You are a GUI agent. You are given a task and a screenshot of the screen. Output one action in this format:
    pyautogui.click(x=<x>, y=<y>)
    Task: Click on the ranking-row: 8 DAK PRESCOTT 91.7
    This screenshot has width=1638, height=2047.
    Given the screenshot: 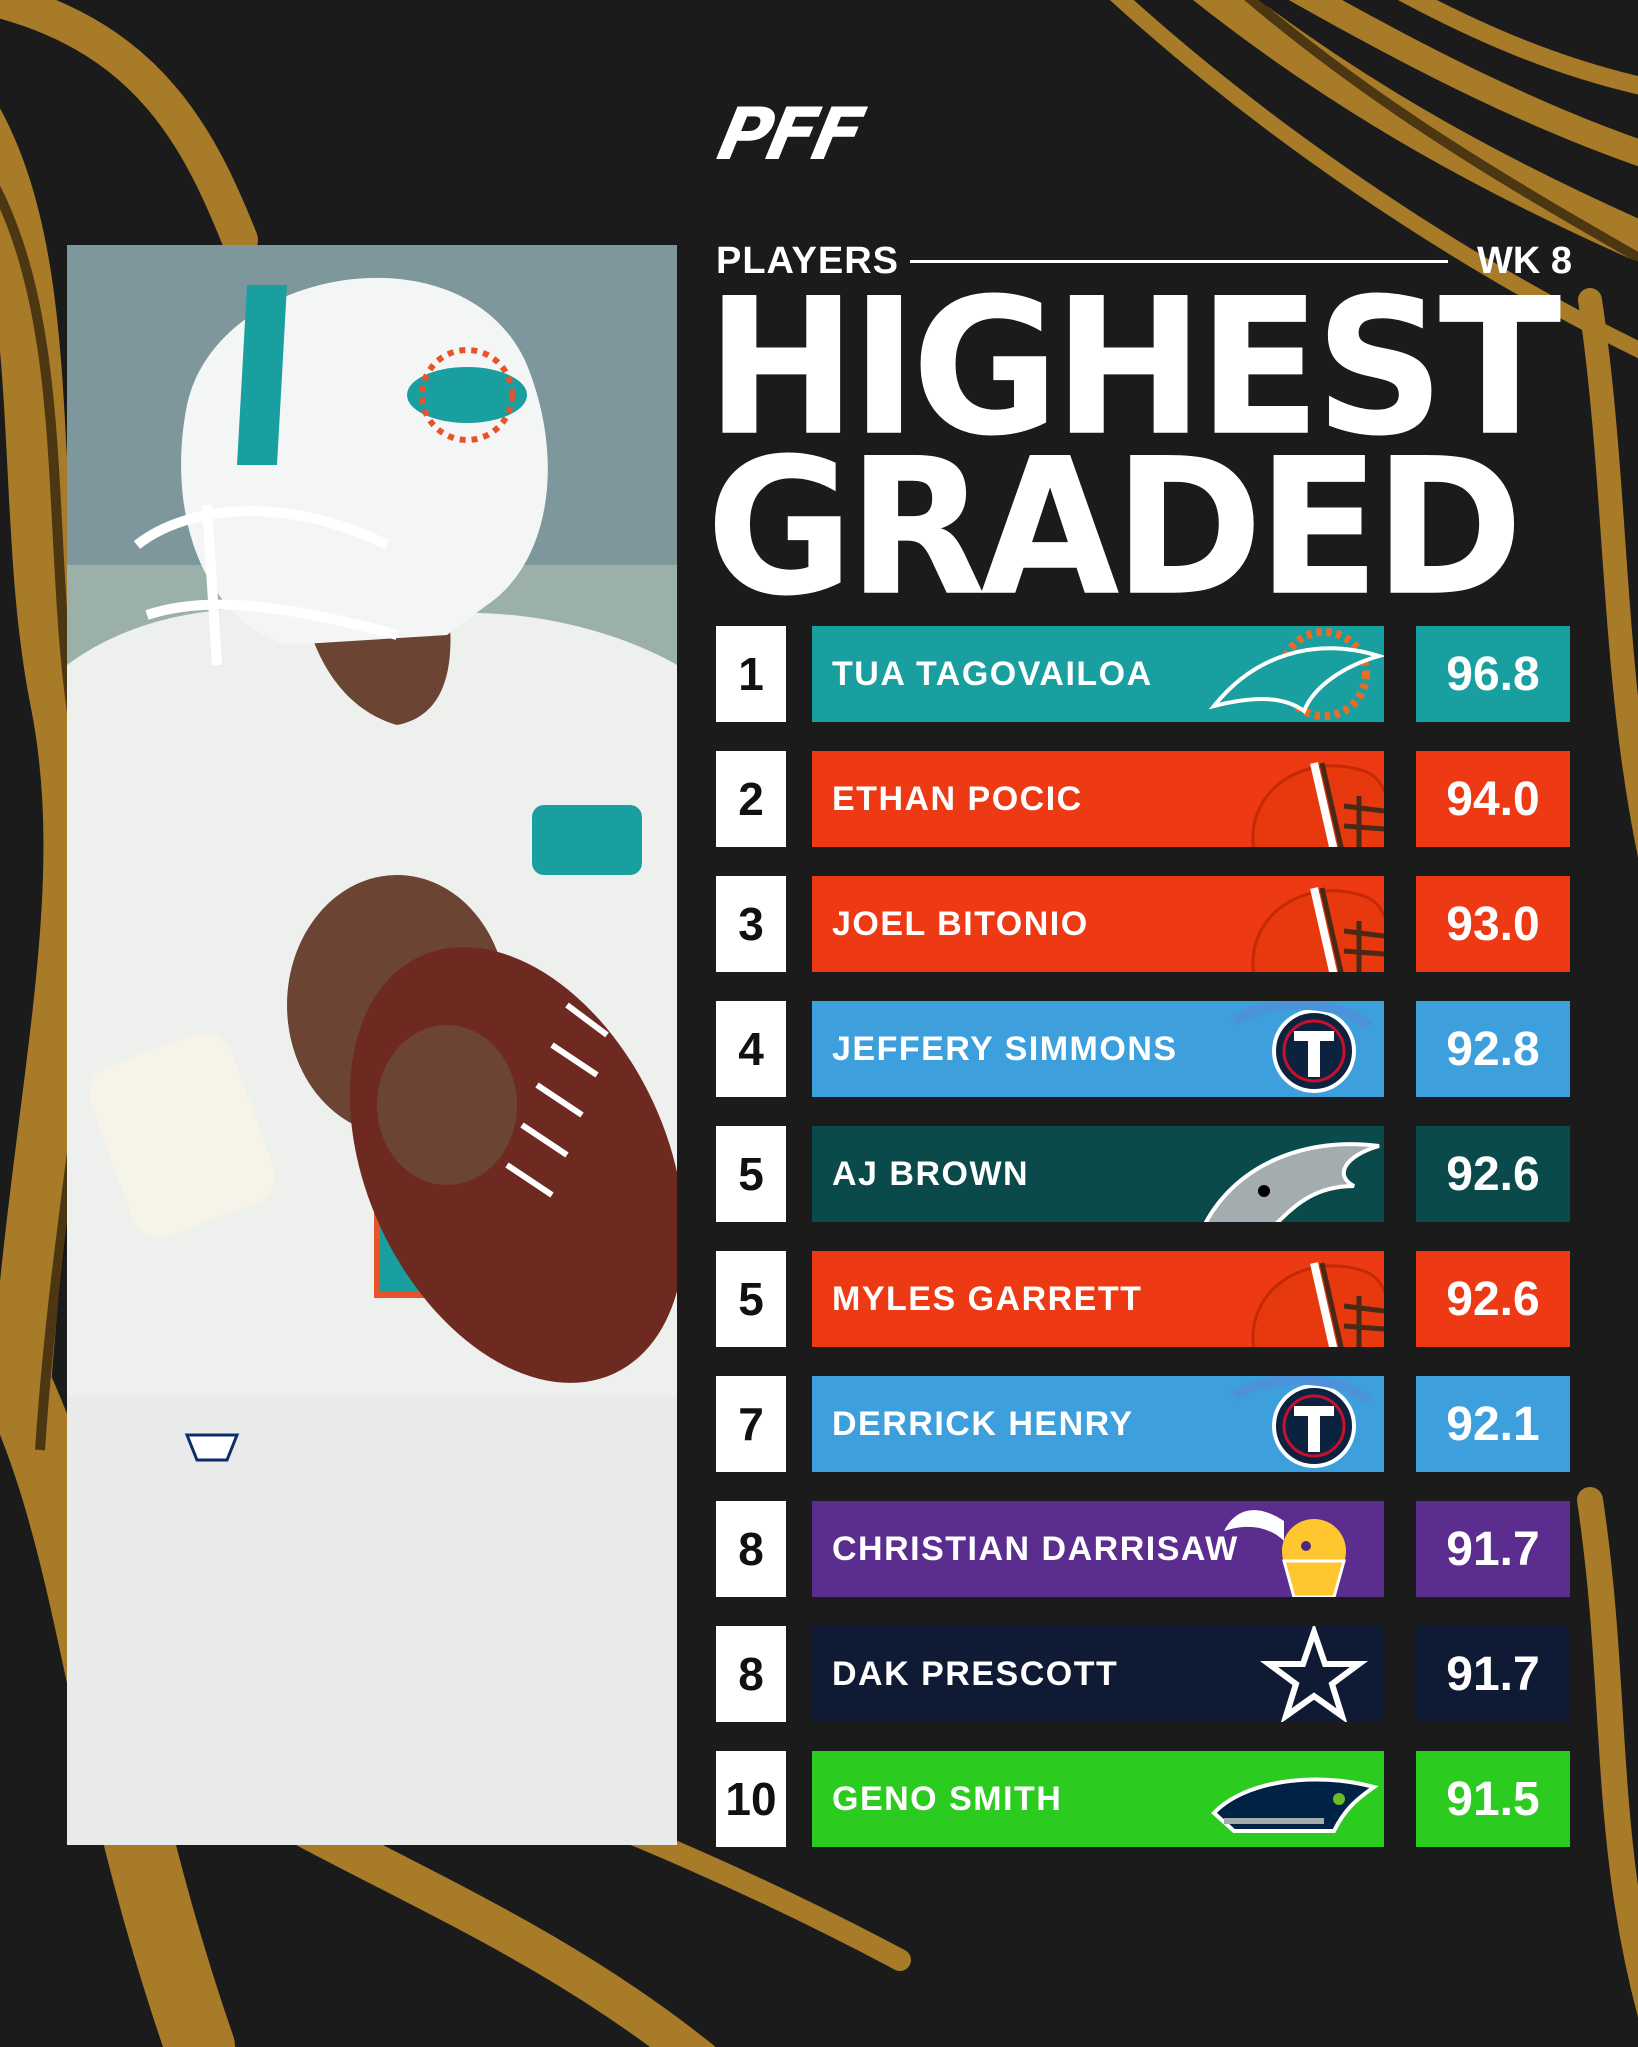 What is the action you would take?
    pyautogui.click(x=1143, y=1674)
    